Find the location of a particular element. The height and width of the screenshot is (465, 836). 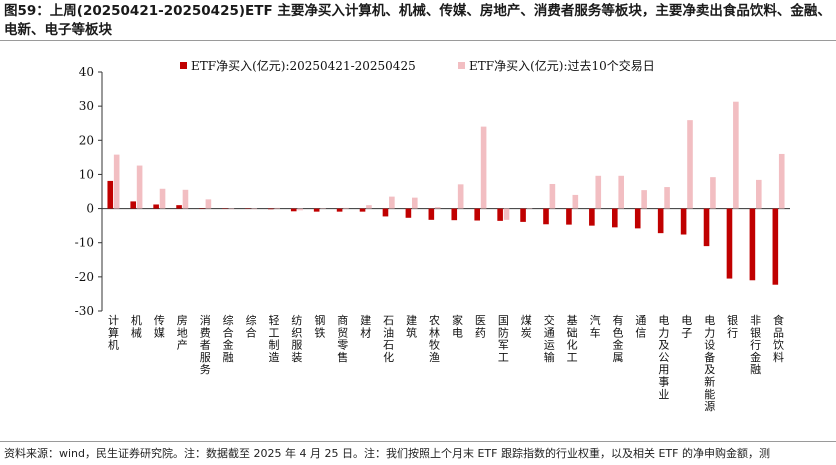

x-tick-label: 商贸零售 is located at coordinates (342, 338).